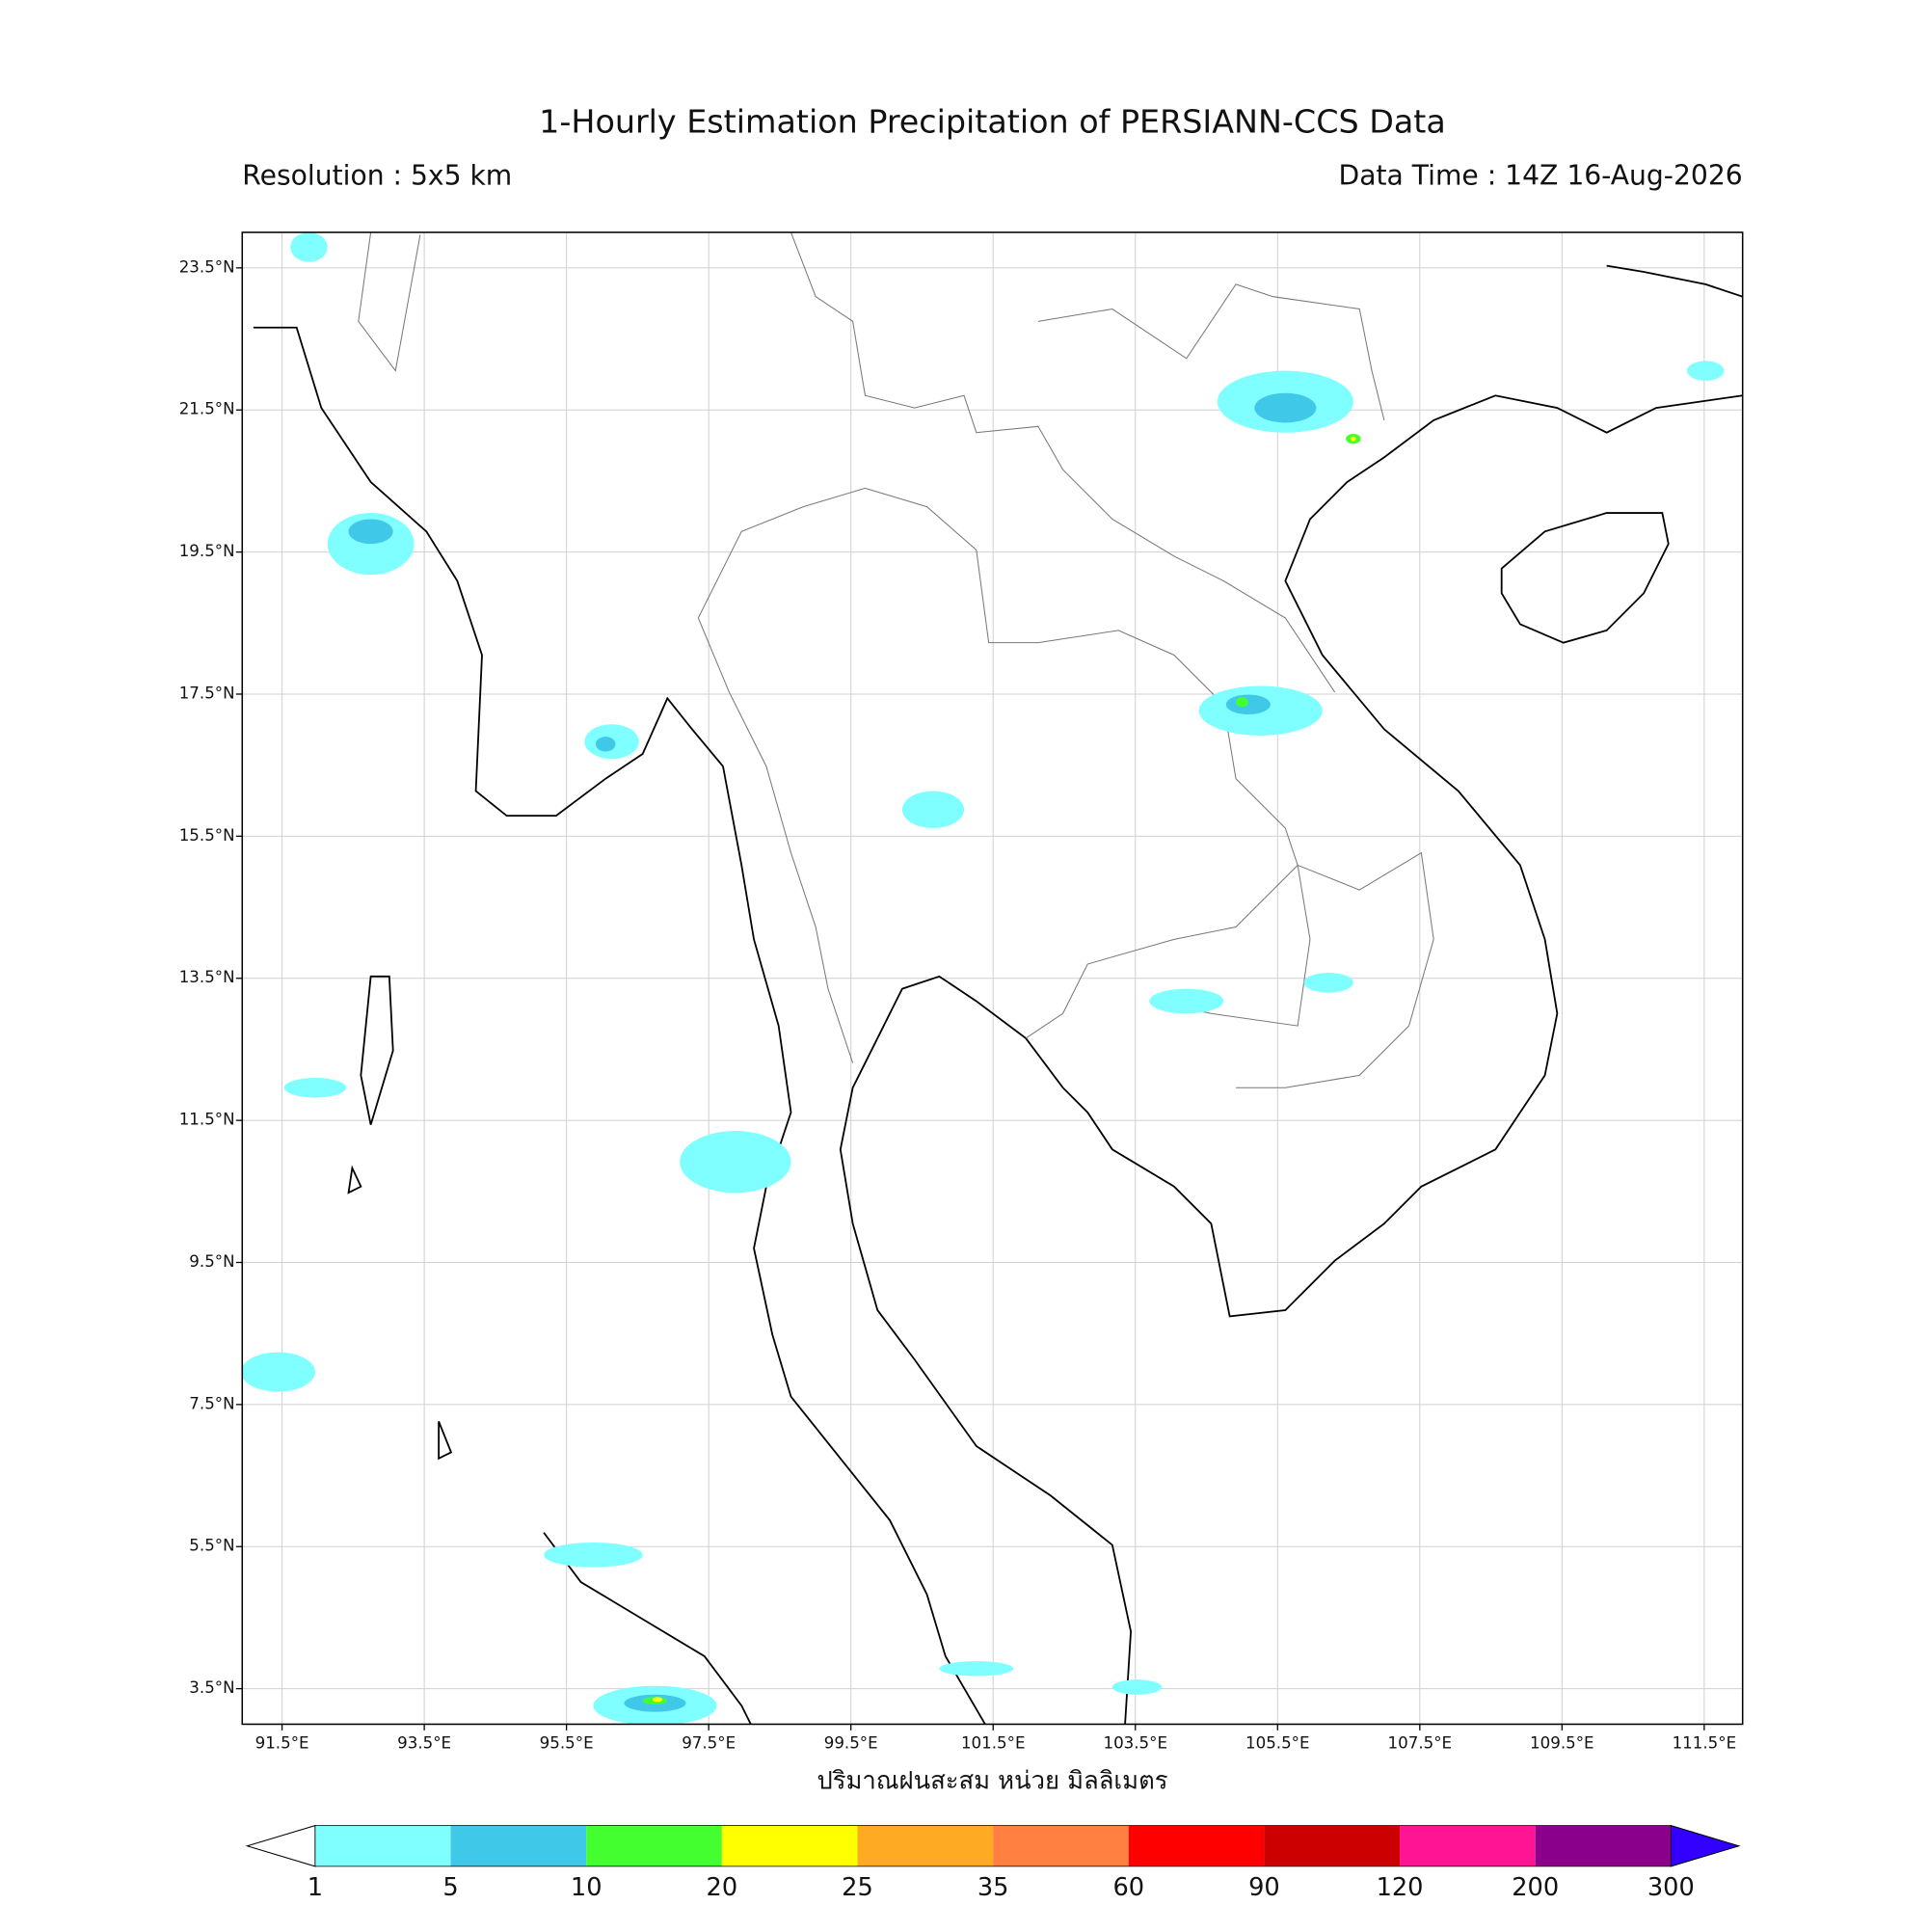 This screenshot has height=1932, width=1928. What do you see at coordinates (1562, 1743) in the screenshot?
I see `x-tick-label: 109.5°E` at bounding box center [1562, 1743].